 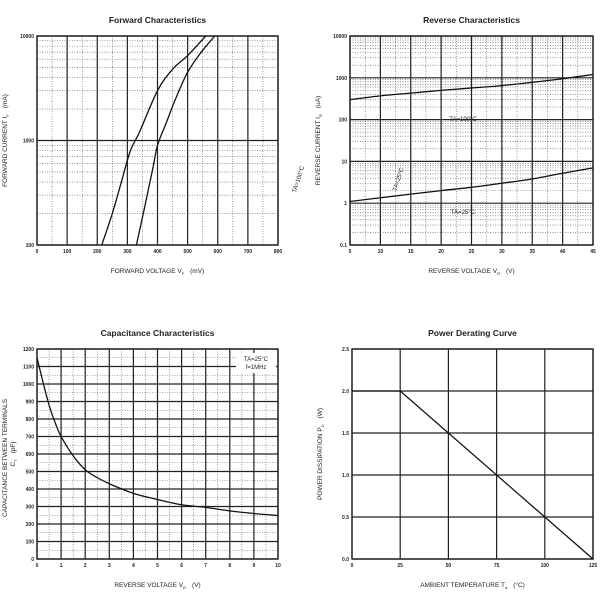 What do you see at coordinates (97, 252) in the screenshot?
I see `x-tick-label: 200` at bounding box center [97, 252].